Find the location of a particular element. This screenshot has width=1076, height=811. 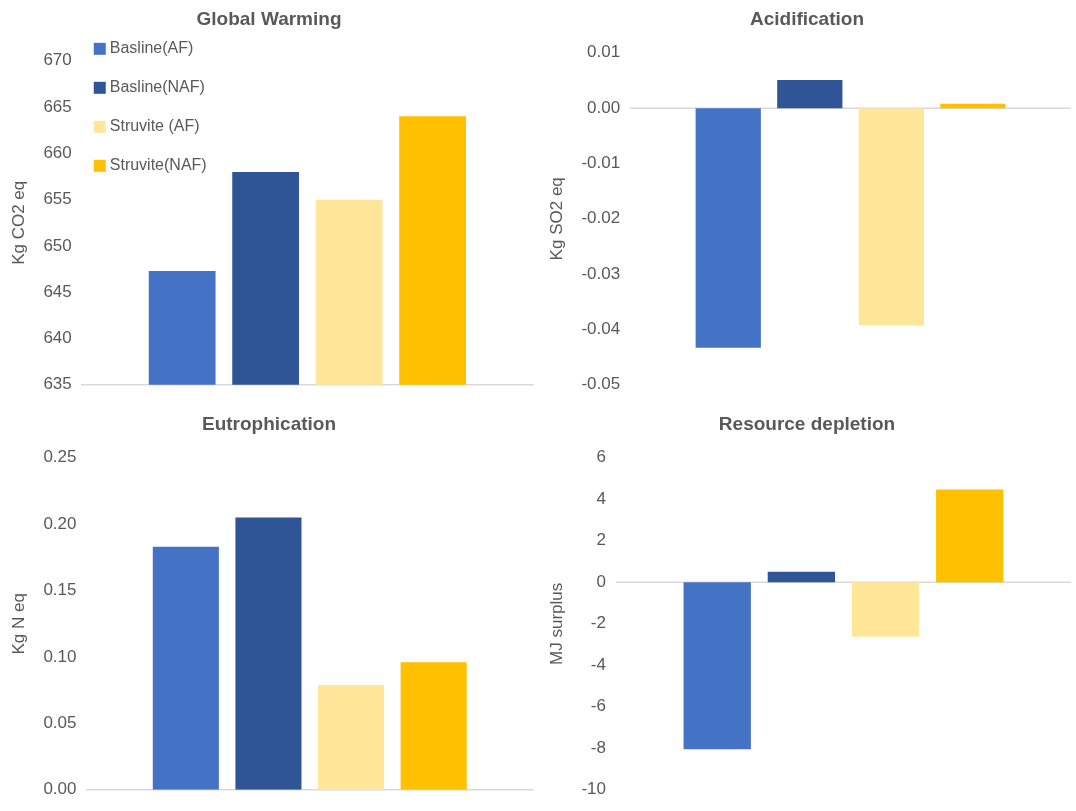

y-tick-label: -0.01 is located at coordinates (601, 163).